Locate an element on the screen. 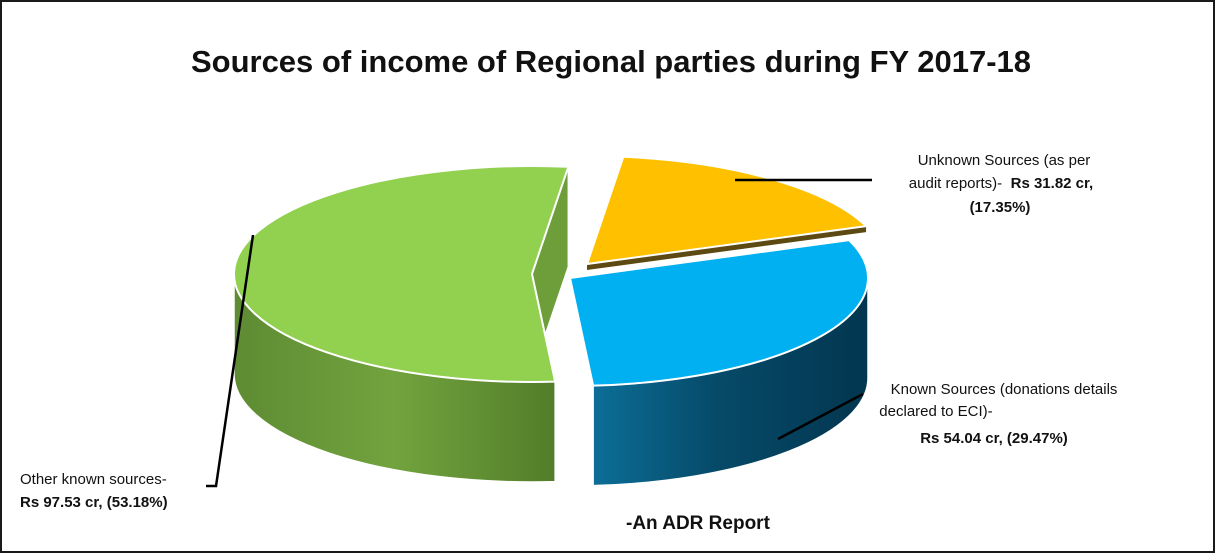  slice-known-sources-top is located at coordinates (718, 313).